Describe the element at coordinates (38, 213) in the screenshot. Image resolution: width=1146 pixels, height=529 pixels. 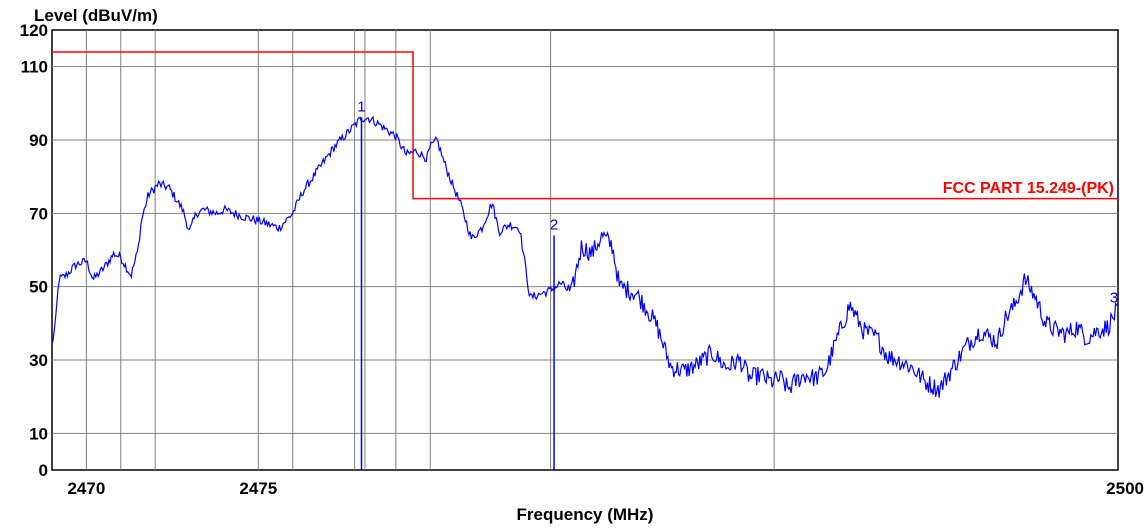
I see `y-tick-label: 70` at that location.